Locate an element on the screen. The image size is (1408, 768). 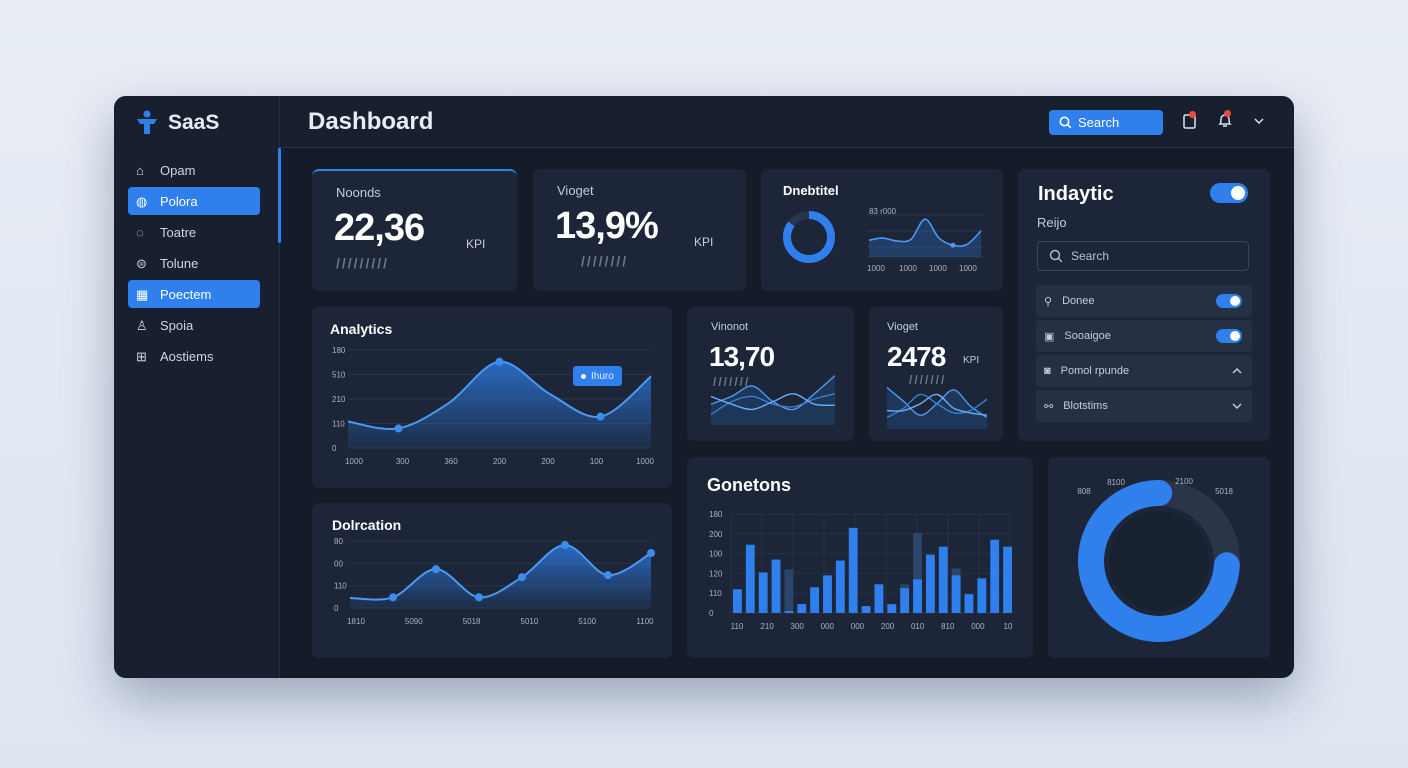
mini-donut-chart is located at coordinates (809, 237).